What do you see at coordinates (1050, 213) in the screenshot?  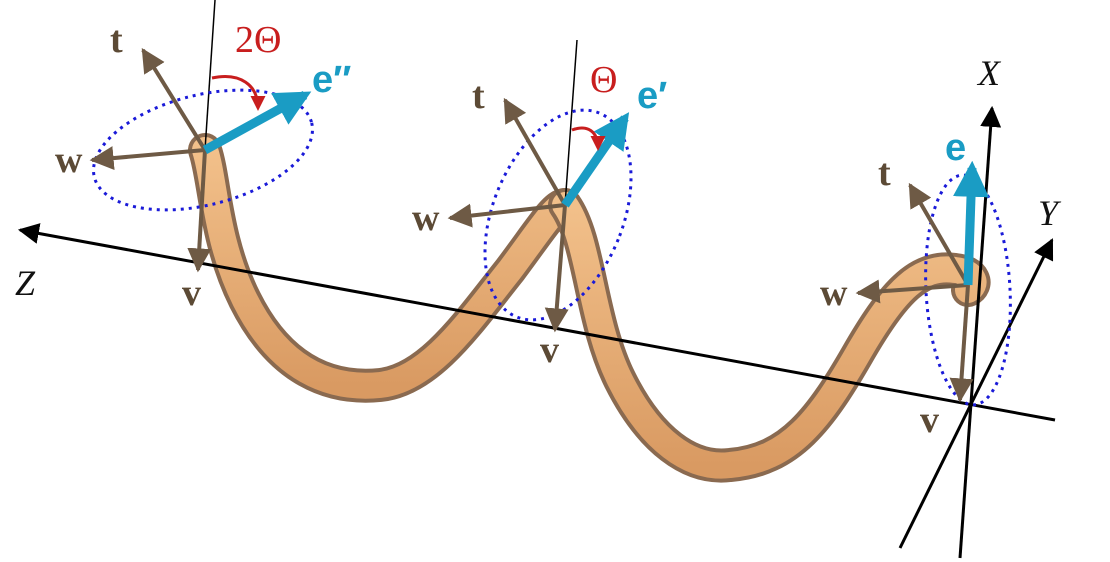 I see `y-axis-label: Y` at bounding box center [1050, 213].